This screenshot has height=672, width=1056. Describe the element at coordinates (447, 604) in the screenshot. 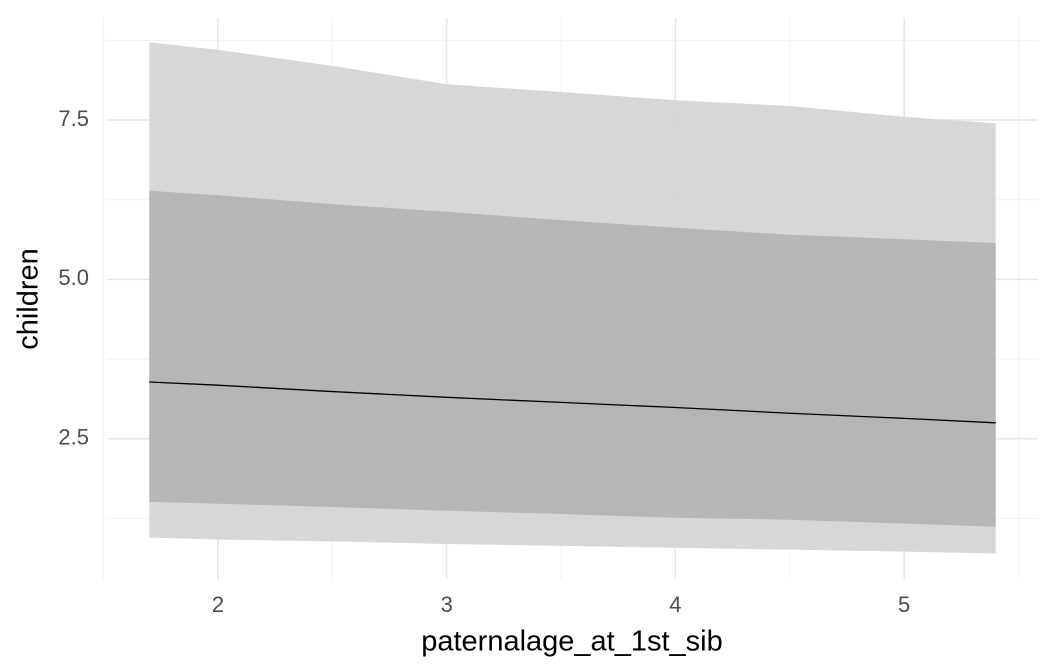

I see `x-tick-label: 3` at that location.